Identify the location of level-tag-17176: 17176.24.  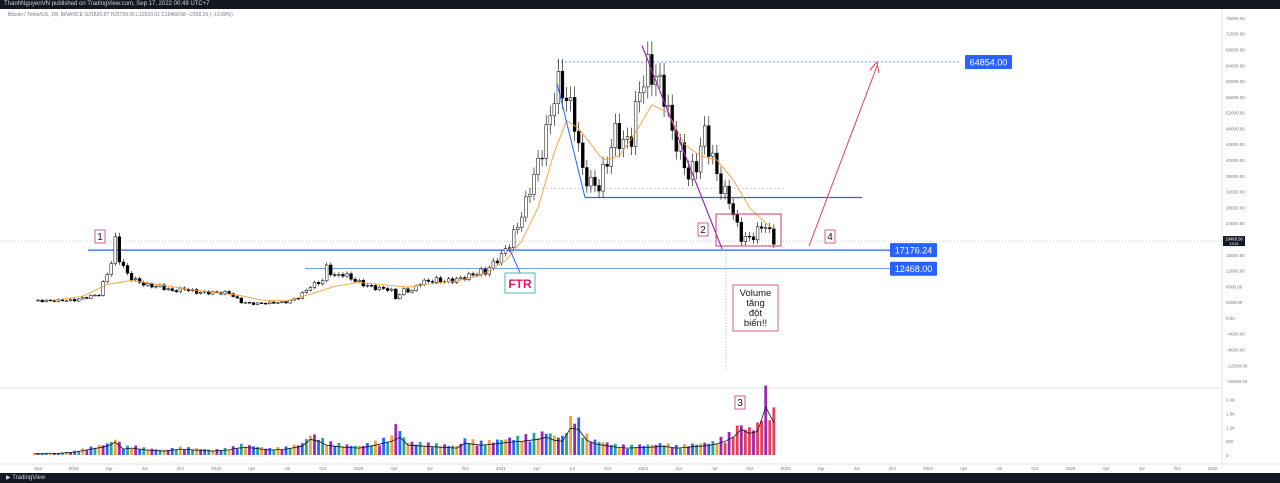
(913, 250).